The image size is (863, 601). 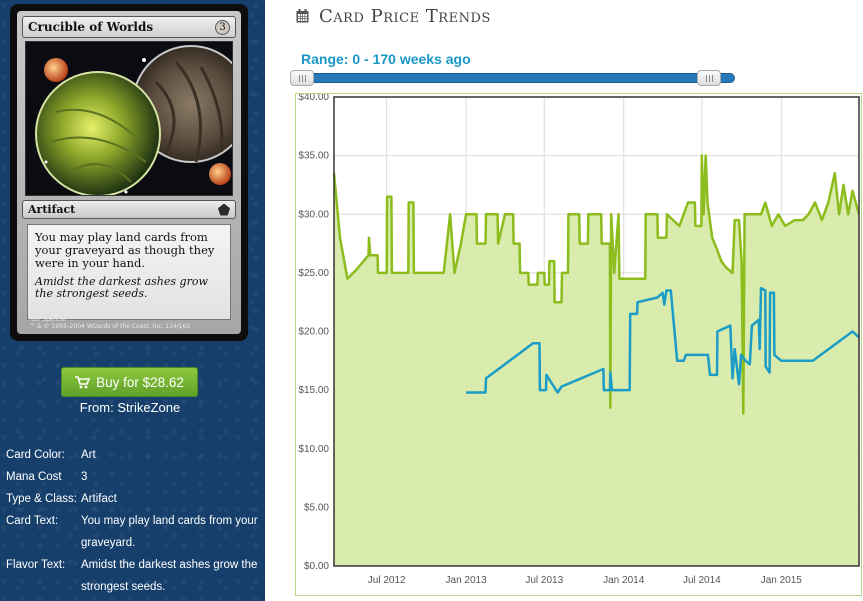 What do you see at coordinates (544, 580) in the screenshot?
I see `x-tick-label: Jul 2013` at bounding box center [544, 580].